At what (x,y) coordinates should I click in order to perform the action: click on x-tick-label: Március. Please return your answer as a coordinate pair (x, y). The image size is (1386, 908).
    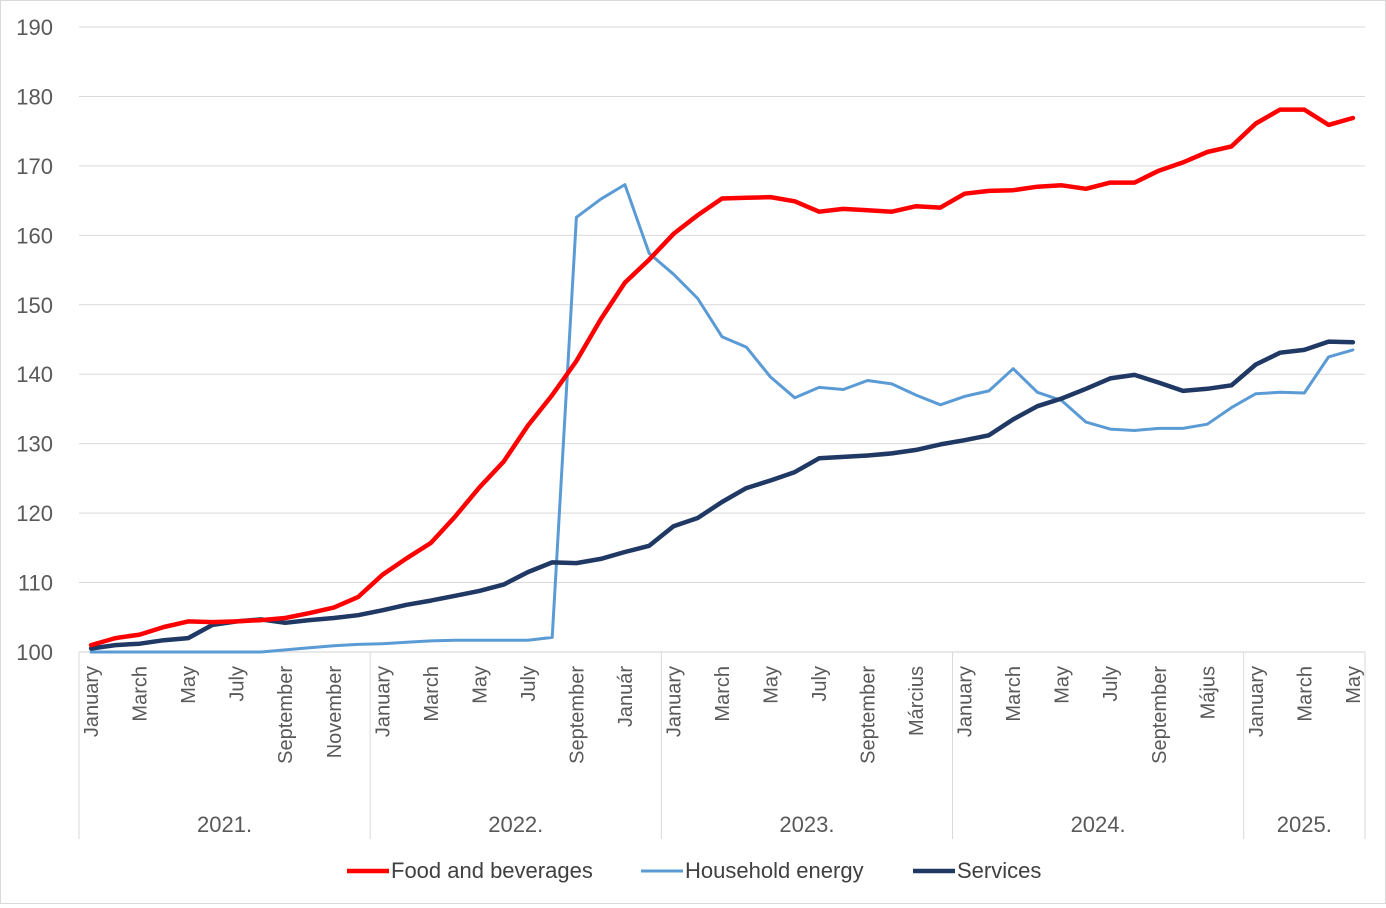
    Looking at the image, I should click on (917, 701).